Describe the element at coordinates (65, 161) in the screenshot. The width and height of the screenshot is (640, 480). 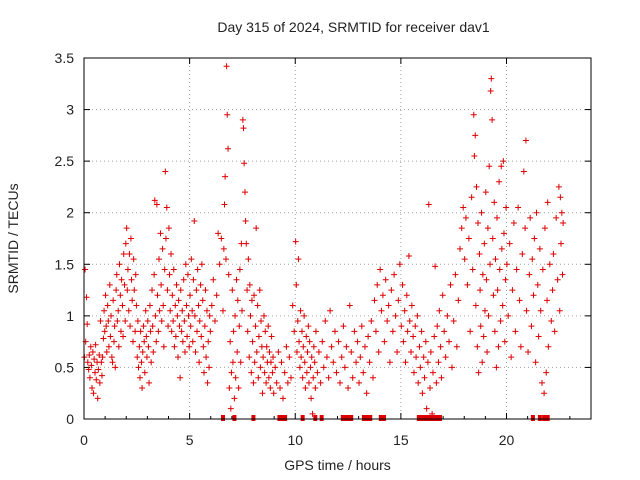
I see `y-tick-label: 2.5` at that location.